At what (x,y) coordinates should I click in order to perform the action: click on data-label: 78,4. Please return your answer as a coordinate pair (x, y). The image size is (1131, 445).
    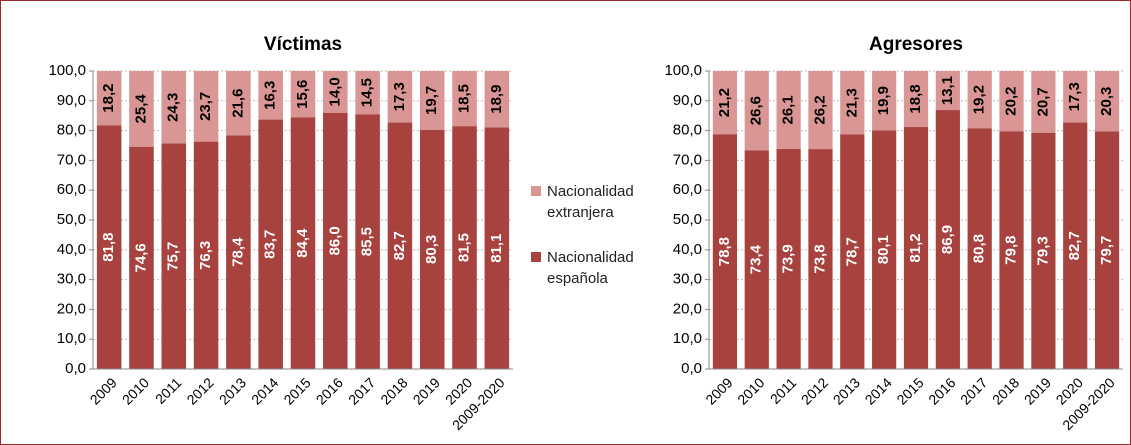
    Looking at the image, I should click on (237, 252).